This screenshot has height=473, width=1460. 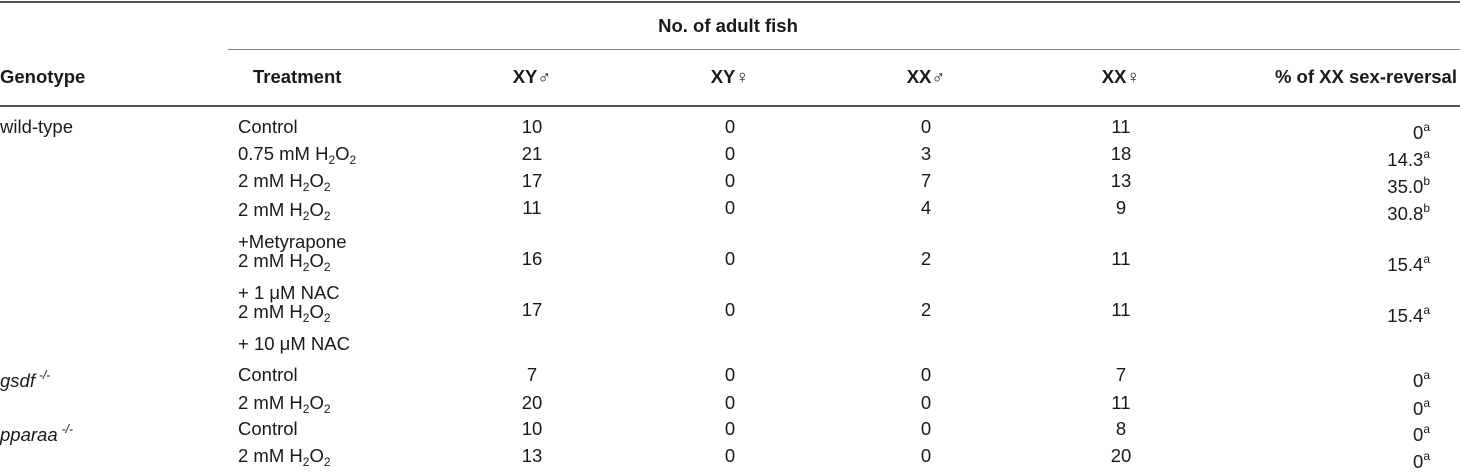 I want to click on treatment-cell: 2 mM H2O2 + 1 μM NAC, so click(x=289, y=277).